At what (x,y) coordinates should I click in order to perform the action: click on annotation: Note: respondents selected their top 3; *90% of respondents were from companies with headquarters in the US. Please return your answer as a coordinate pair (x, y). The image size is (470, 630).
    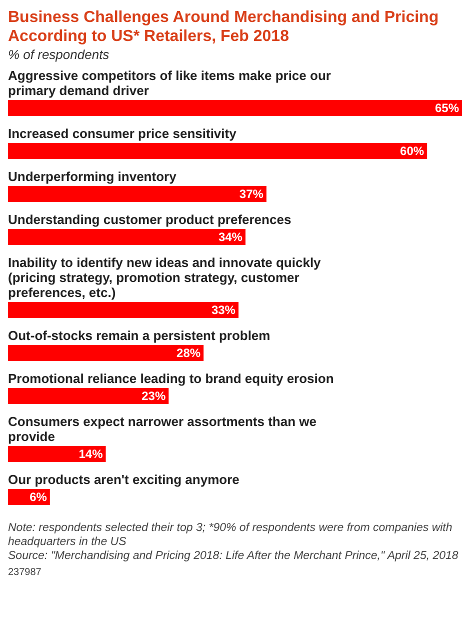
    Looking at the image, I should click on (231, 535).